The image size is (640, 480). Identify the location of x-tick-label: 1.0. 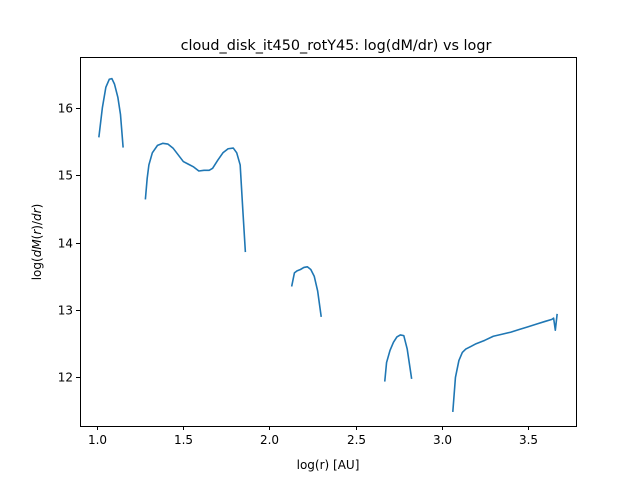
(97, 440).